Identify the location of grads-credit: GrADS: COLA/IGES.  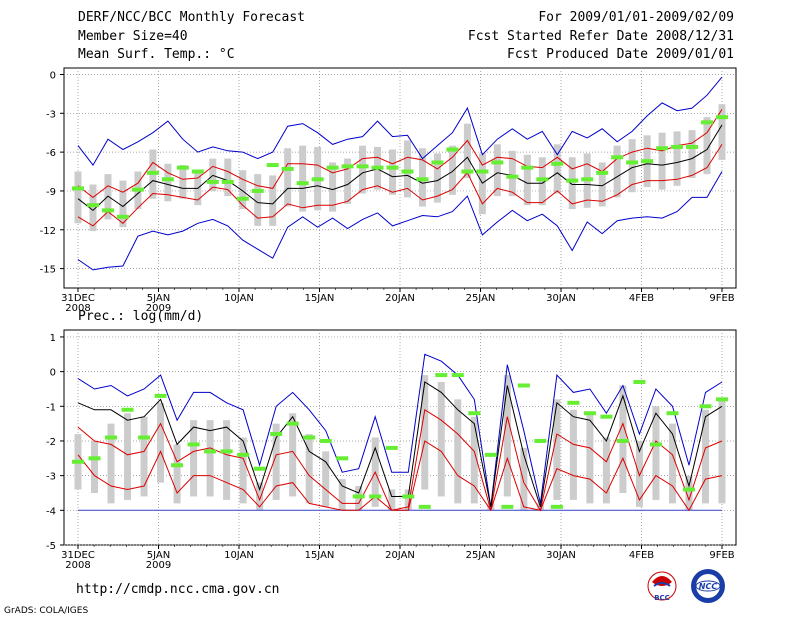
(46, 611).